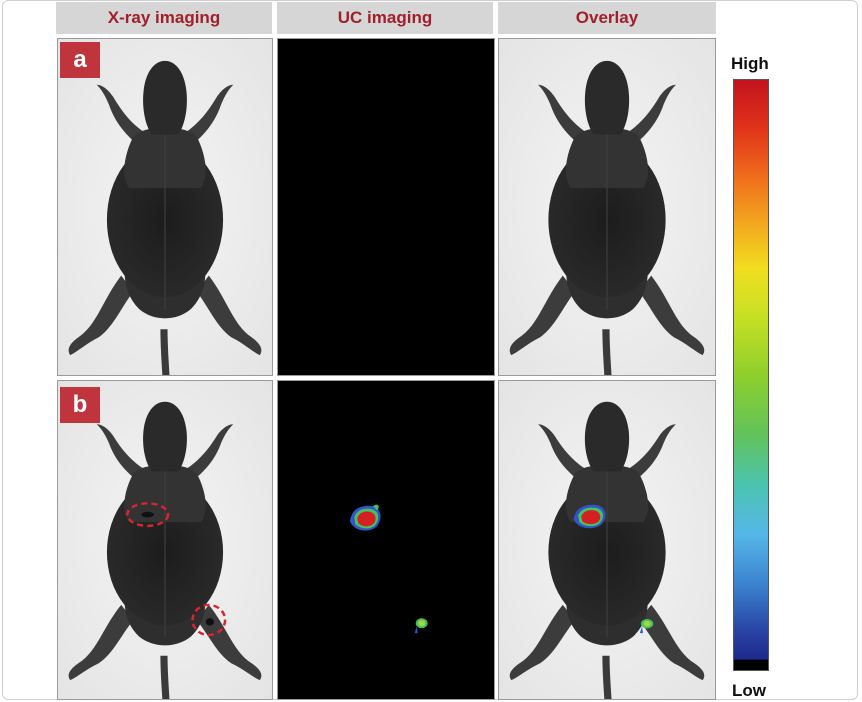  Describe the element at coordinates (164, 18) in the screenshot. I see `column-header-xray: X-ray imaging` at that location.